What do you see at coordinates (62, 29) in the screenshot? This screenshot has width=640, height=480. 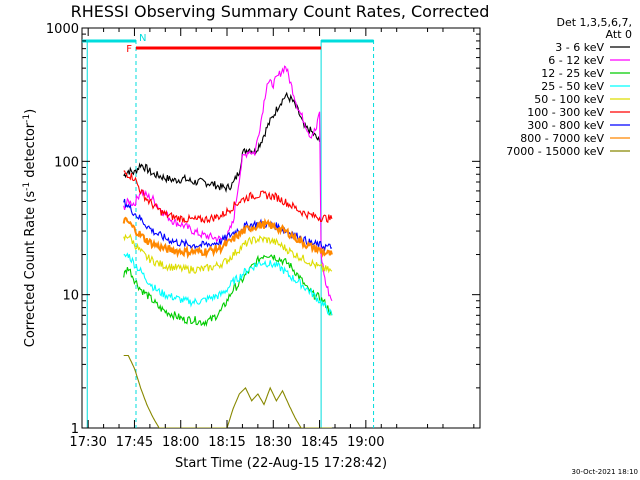 I see `y-tick-label: 1000` at bounding box center [62, 29].